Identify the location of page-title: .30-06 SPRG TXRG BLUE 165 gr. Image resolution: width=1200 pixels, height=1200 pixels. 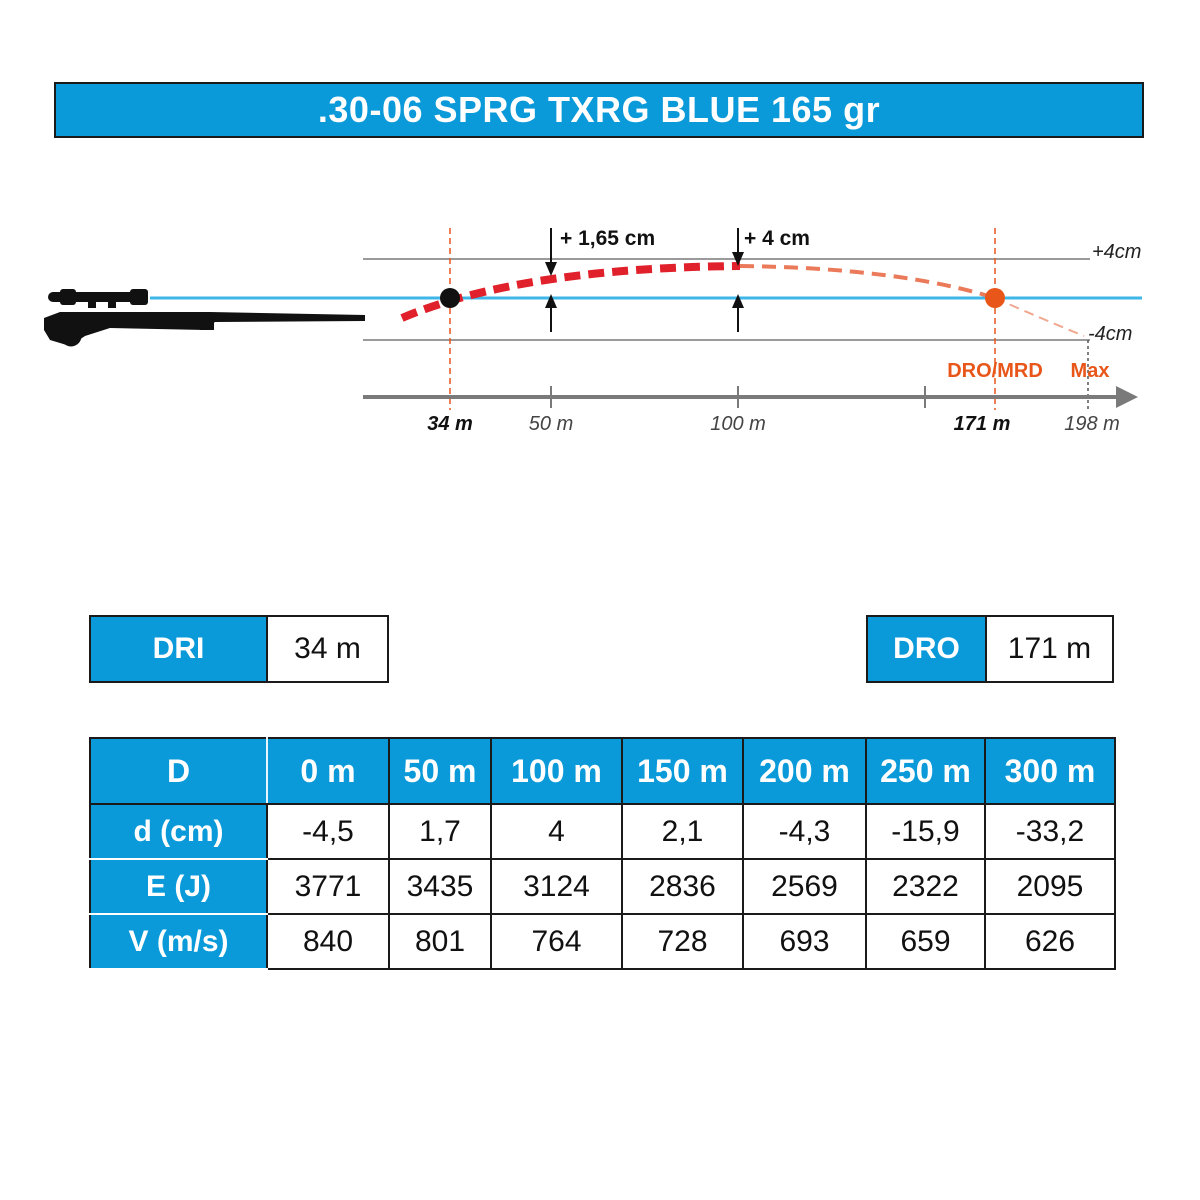
(599, 109).